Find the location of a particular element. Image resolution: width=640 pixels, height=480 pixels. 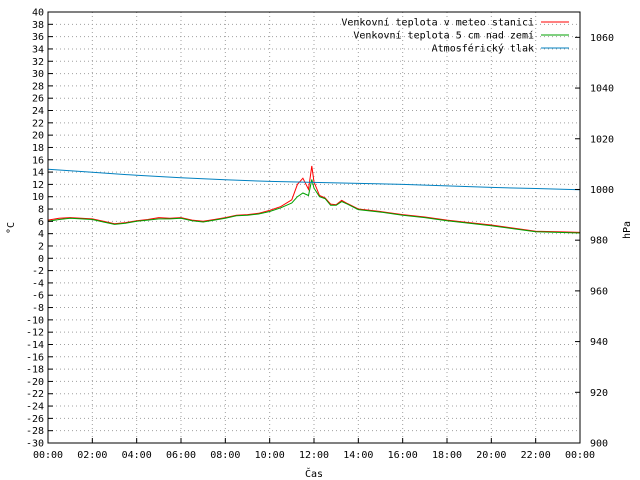

y-tick-label-right: 940 is located at coordinates (599, 342).